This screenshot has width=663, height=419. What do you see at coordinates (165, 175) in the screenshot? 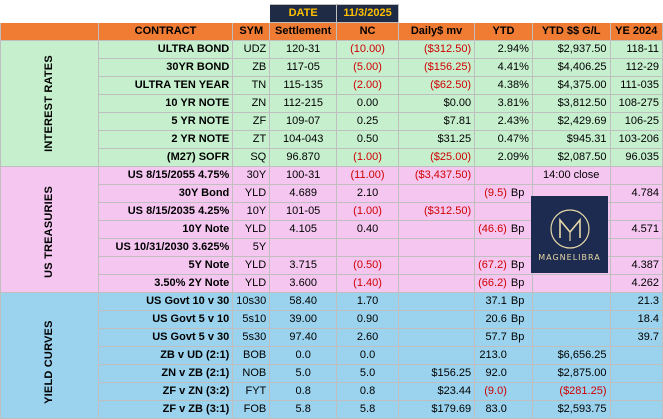
I see `contract-name: US 8/15/2055 4.75%` at bounding box center [165, 175].